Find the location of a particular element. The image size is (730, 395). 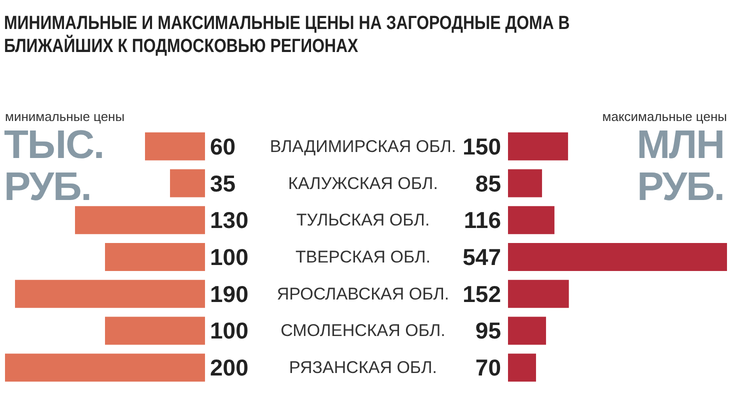

y-tick-label: ТВЕРСКАЯ ОБЛ. is located at coordinates (363, 257).